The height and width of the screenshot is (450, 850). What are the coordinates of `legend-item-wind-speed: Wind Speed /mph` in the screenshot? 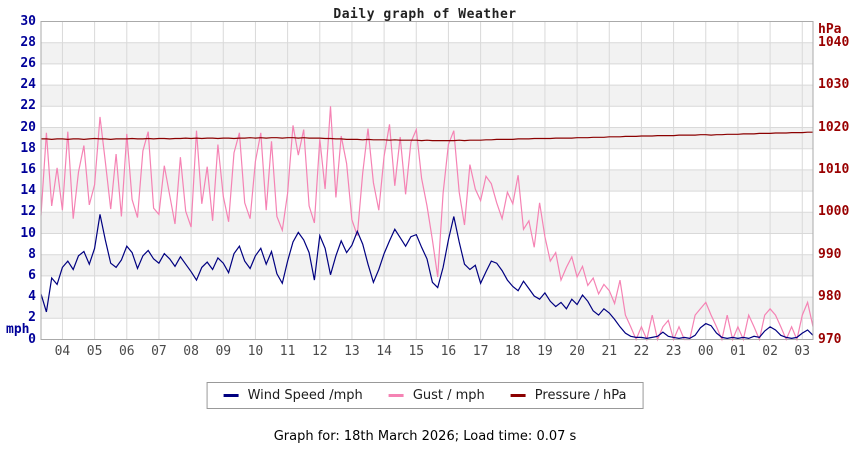 It's located at (293, 395).